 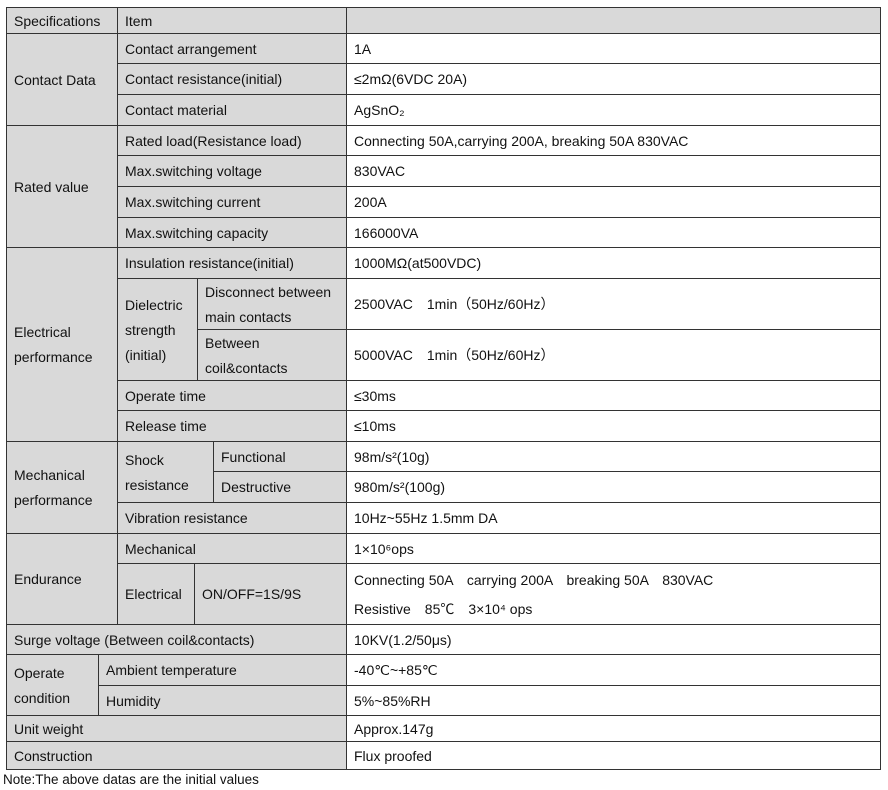 I want to click on item-value: 2500VAC 1min（50Hz/60Hz）, so click(x=614, y=304).